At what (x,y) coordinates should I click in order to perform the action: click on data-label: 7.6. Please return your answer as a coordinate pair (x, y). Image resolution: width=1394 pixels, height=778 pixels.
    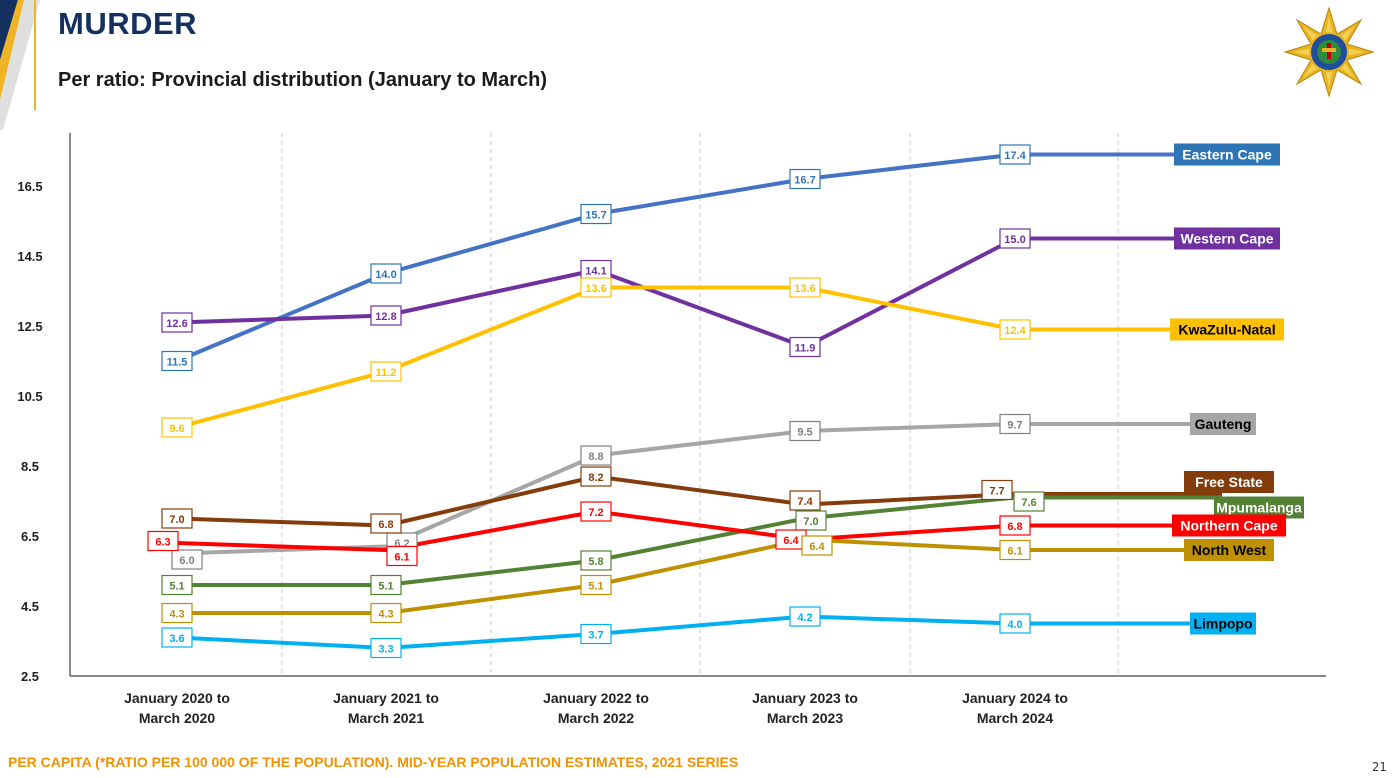
    Looking at the image, I should click on (1028, 503).